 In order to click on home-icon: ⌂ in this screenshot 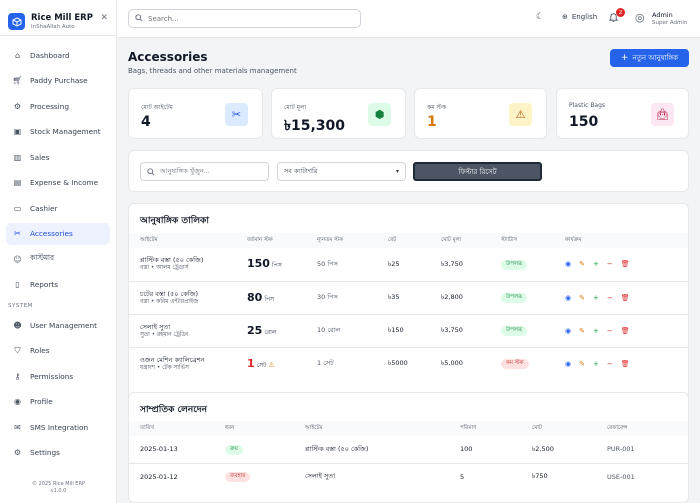, I will do `click(17, 55)`.